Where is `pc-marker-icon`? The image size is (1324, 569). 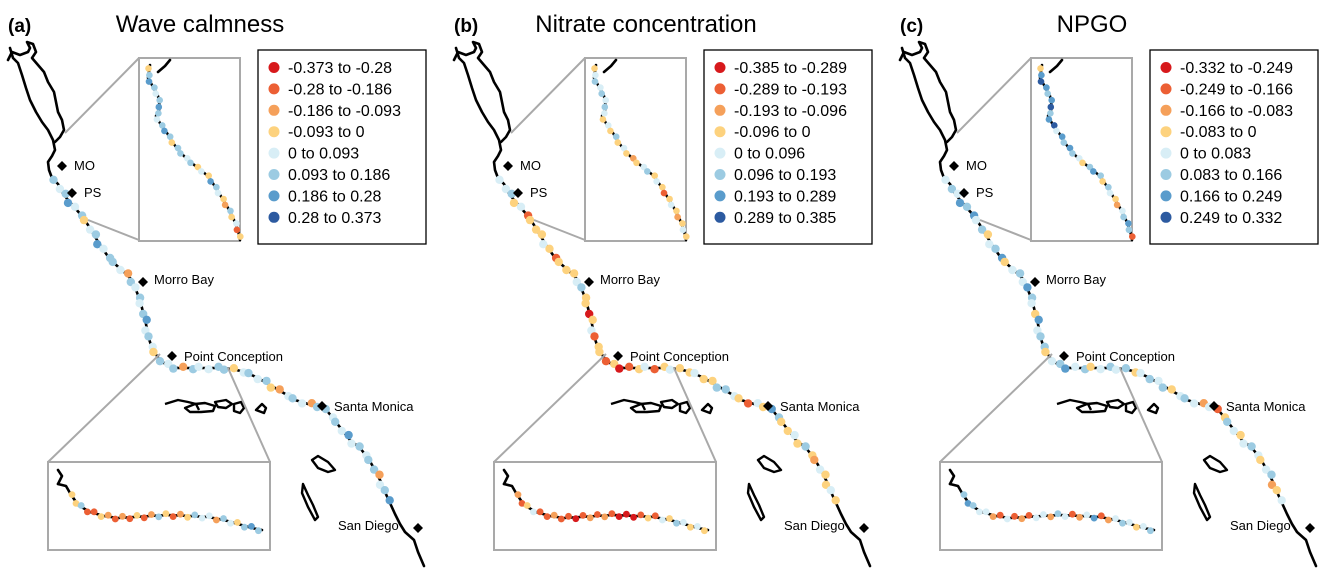 pc-marker-icon is located at coordinates (172, 356).